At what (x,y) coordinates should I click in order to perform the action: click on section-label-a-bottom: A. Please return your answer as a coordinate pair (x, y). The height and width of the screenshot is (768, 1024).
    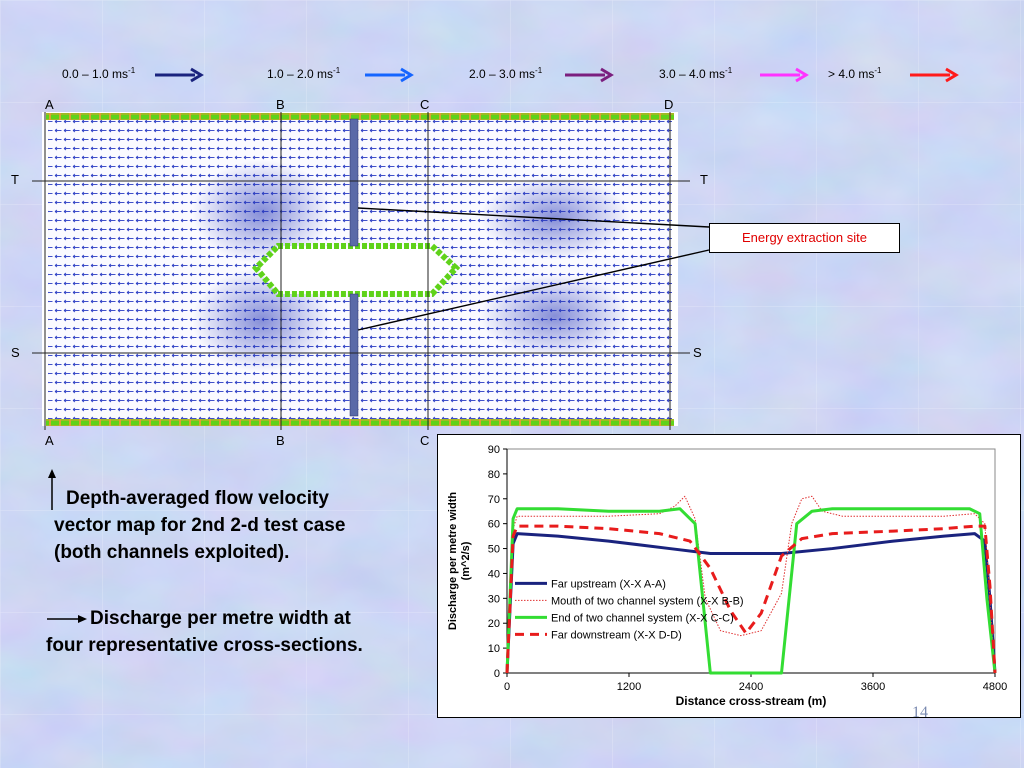
    Looking at the image, I should click on (49, 440).